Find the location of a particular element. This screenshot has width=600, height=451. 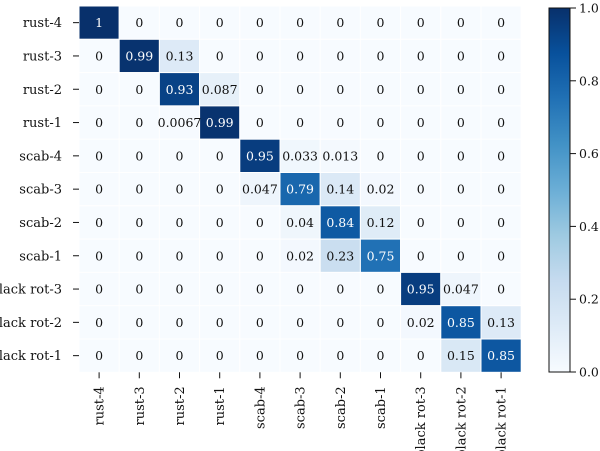

cell-value-label: 0.75 is located at coordinates (381, 255).